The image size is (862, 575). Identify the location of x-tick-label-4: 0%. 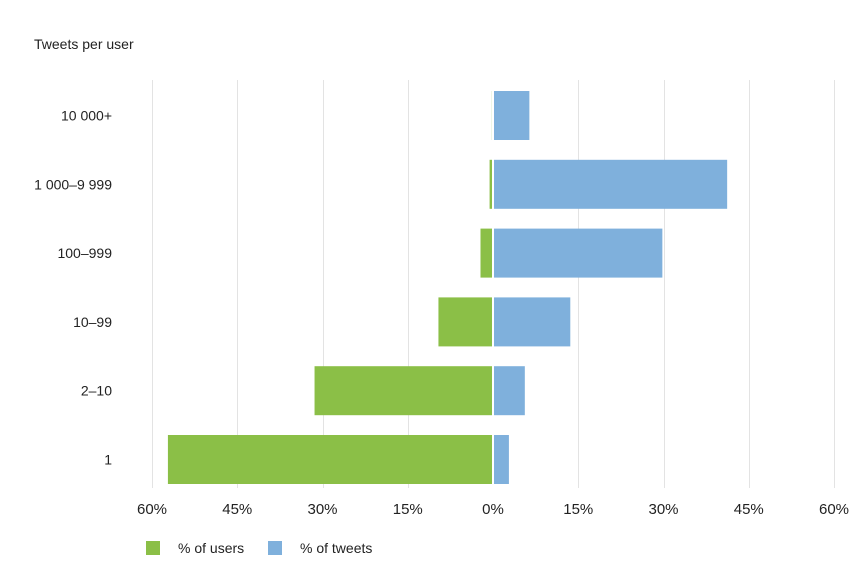
(493, 509).